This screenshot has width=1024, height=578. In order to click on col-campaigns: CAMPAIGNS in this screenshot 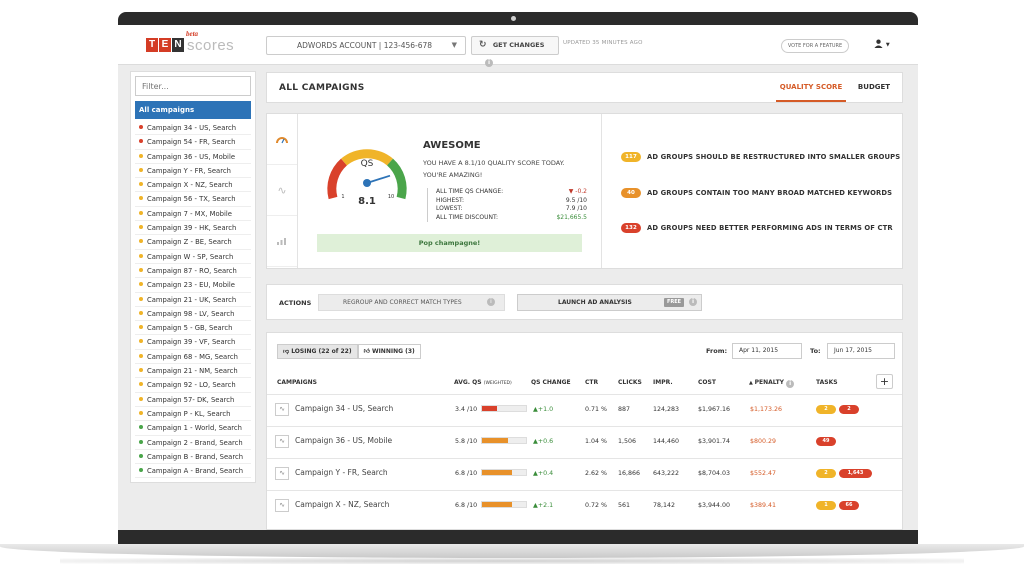, I will do `click(297, 382)`.